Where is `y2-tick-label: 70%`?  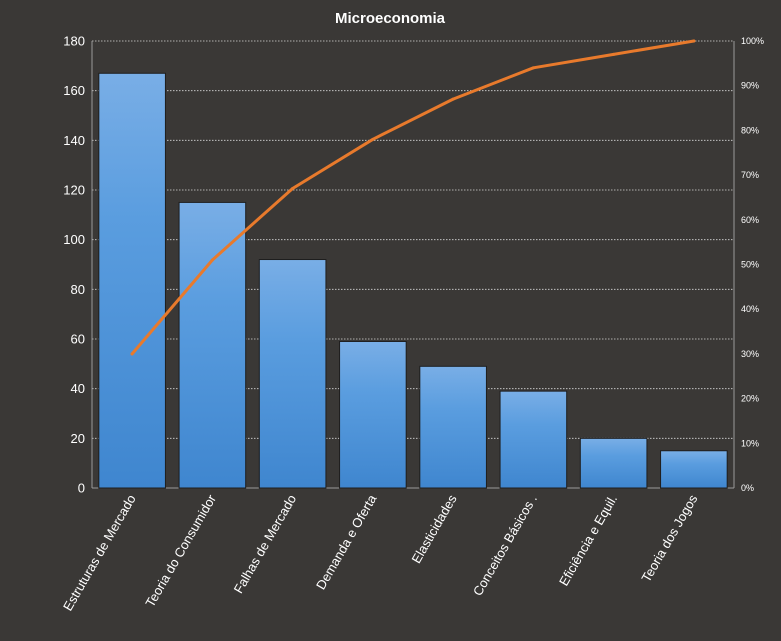 y2-tick-label: 70% is located at coordinates (750, 175).